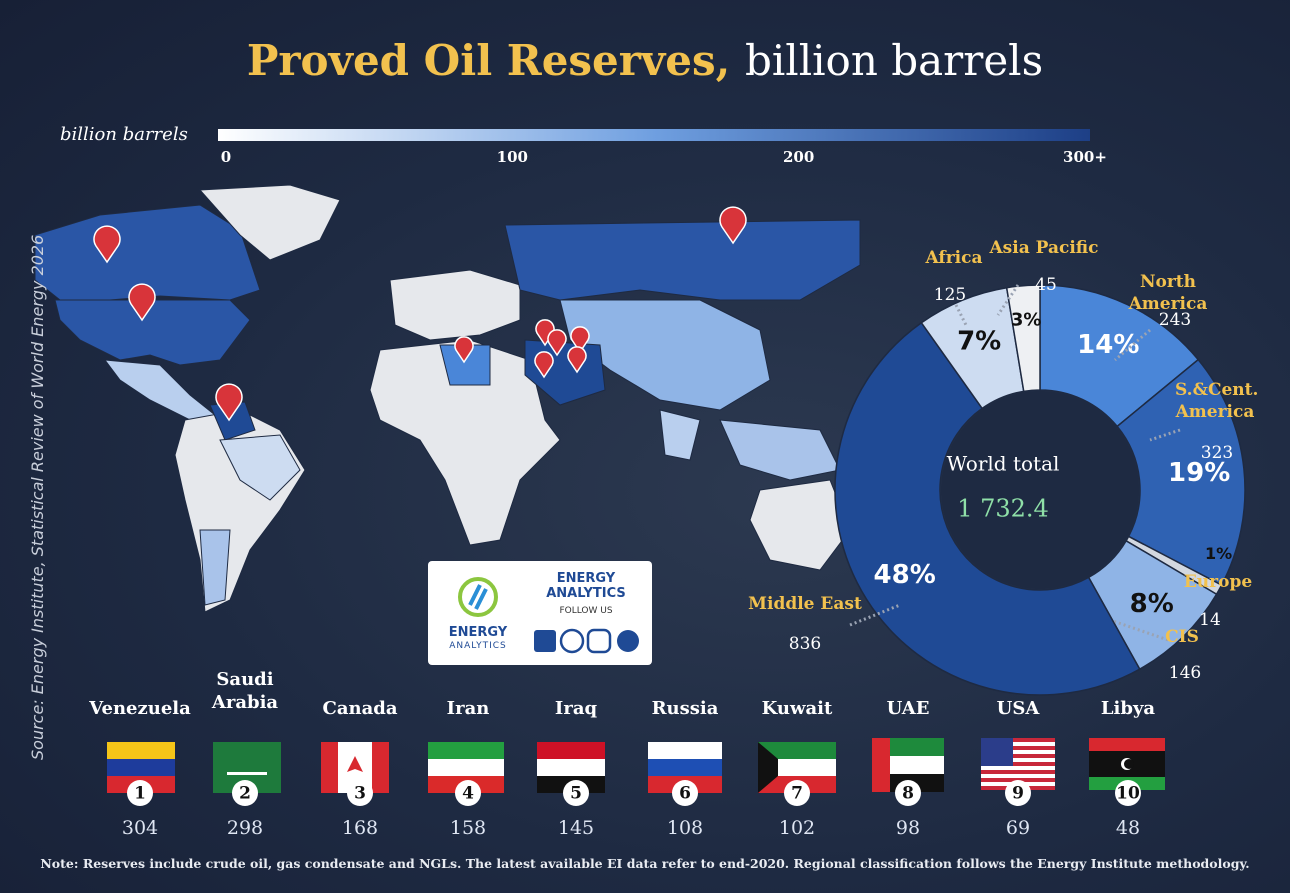  What do you see at coordinates (512, 157) in the screenshot?
I see `color-scale-tick: 100` at bounding box center [512, 157].